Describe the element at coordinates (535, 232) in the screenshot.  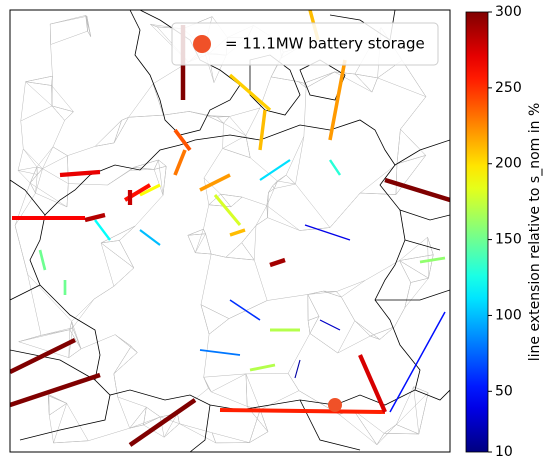
I see `colorbar-label: line extension relative to s_nom in %` at that location.